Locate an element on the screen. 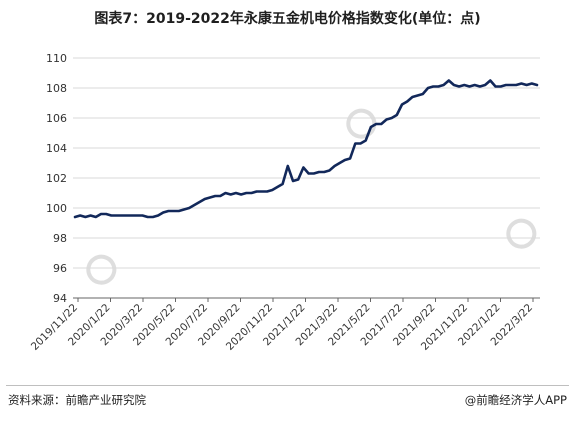  brand-credit: @前瞻经济学人APP is located at coordinates (515, 400).